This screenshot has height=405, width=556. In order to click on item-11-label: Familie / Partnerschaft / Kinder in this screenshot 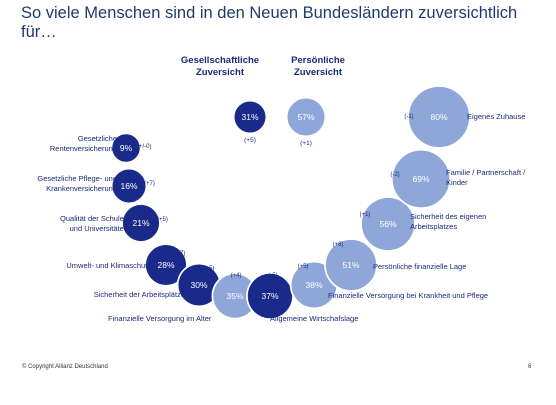, I will do `click(486, 177)`.